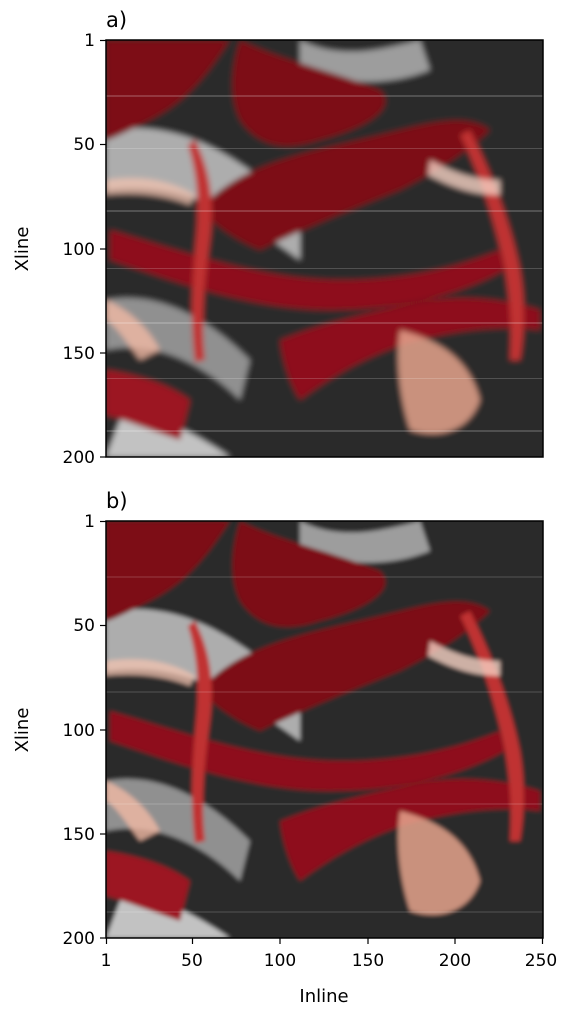  Describe the element at coordinates (329, 972) in the screenshot. I see `x-axis-b: 1 50 100 150 200 250 Inline` at that location.